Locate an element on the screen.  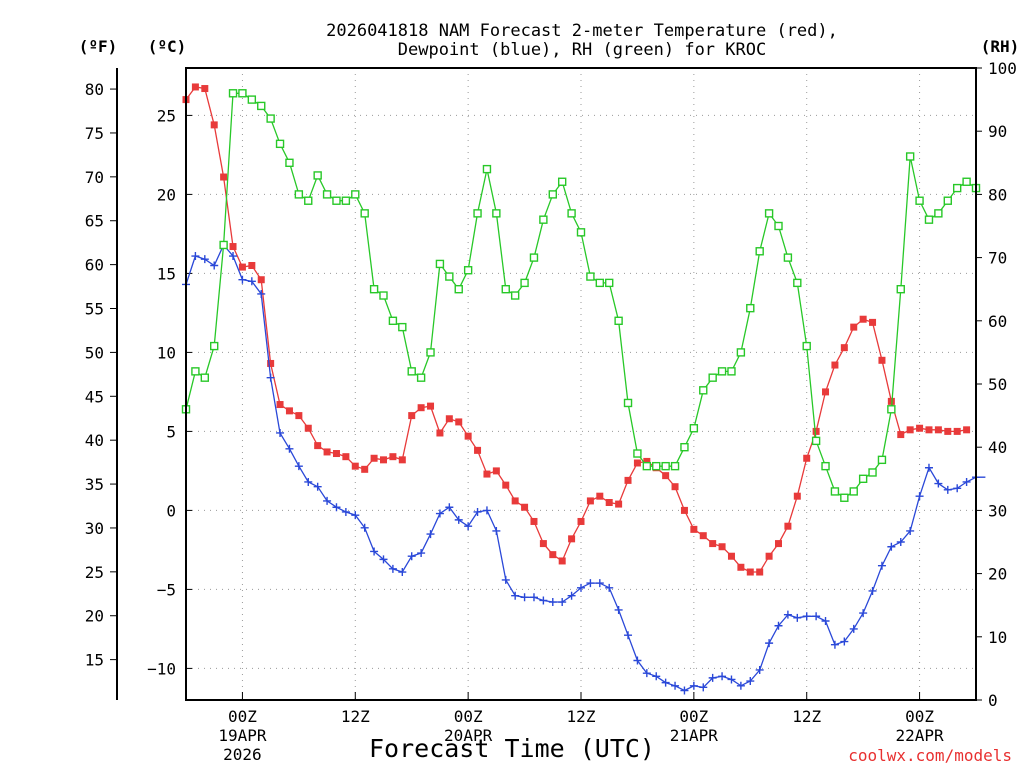
celsius-tick-label: 0 is located at coordinates (171, 510).